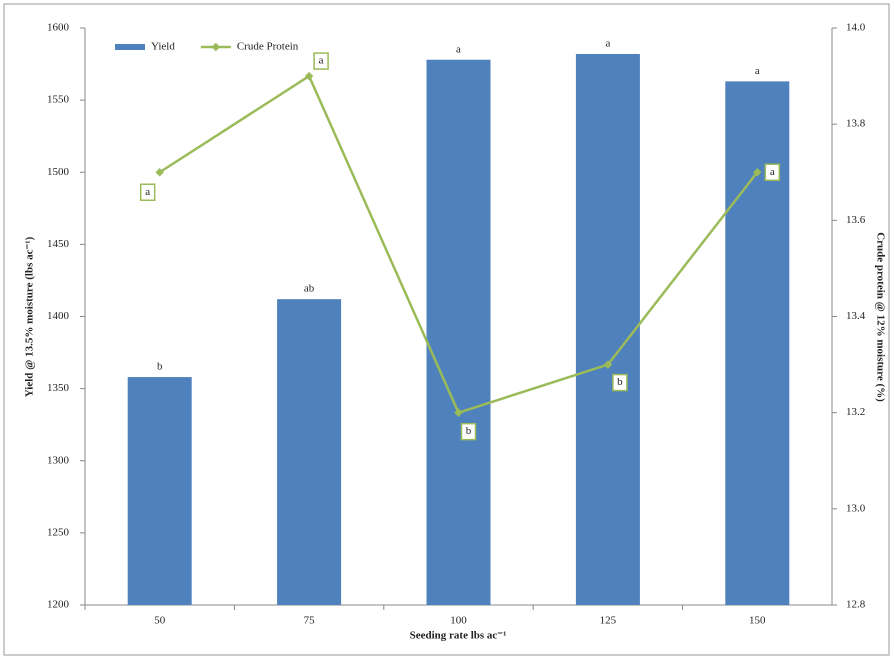 This screenshot has height=660, width=894. Describe the element at coordinates (130, 47) in the screenshot. I see `legend-swatch` at that location.